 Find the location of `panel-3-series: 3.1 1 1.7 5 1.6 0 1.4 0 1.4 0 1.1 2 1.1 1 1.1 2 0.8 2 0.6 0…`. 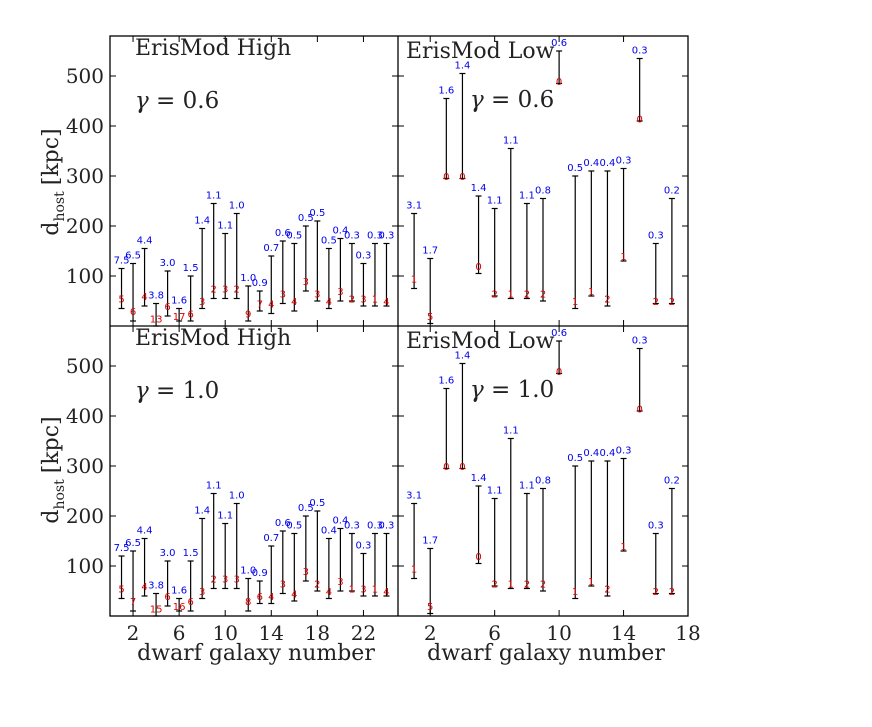

panel-3-series: 3.1 1 1.7 5 1.6 0 1.4 0 1.4 0 1.1 2 1.1 1 1.1 2 0.8 2 0.6 0… is located at coordinates (543, 471).